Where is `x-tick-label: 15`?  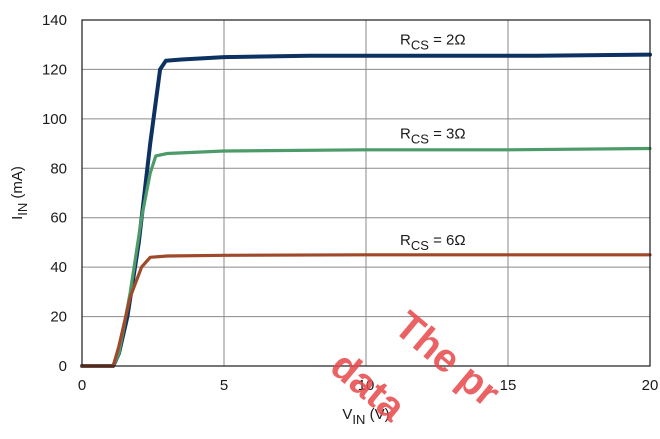 x-tick-label: 15 is located at coordinates (508, 385).